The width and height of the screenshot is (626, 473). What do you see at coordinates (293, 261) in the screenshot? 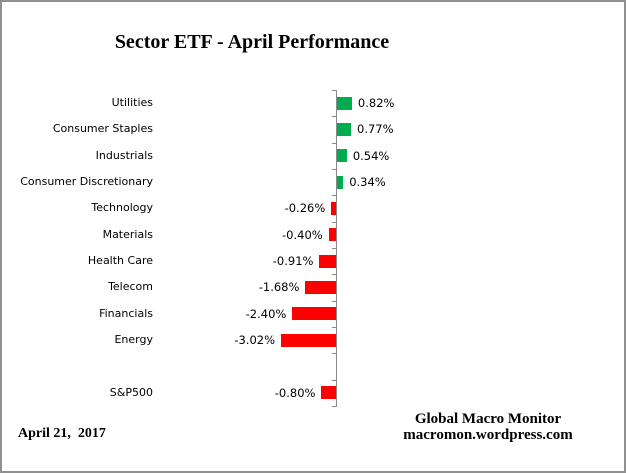
I see `value-label: -0.91%` at bounding box center [293, 261].